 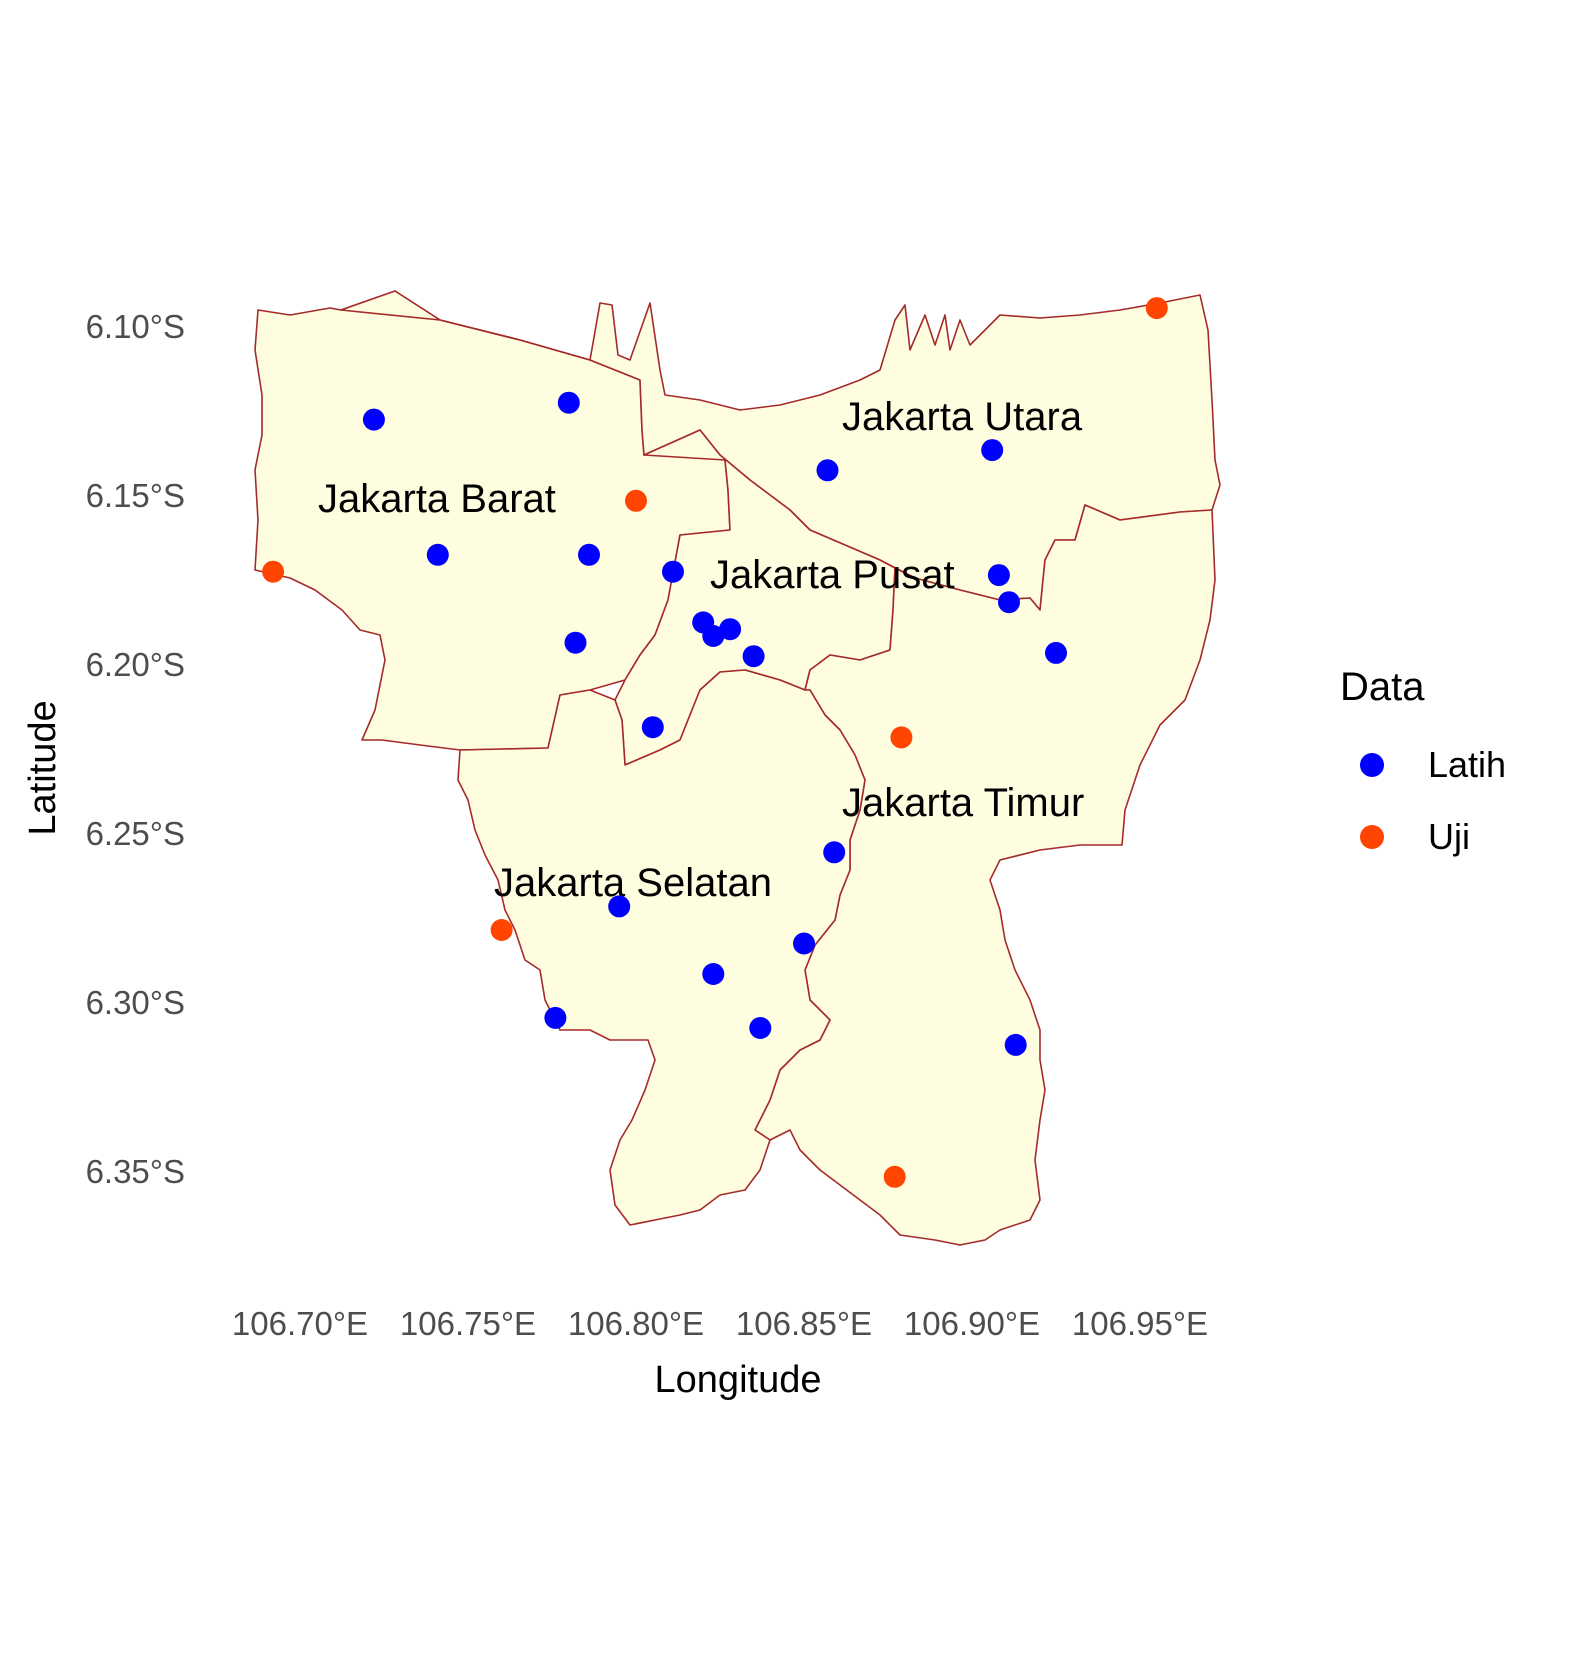 I want to click on y-tick-label: 6.10°S, so click(x=135, y=326).